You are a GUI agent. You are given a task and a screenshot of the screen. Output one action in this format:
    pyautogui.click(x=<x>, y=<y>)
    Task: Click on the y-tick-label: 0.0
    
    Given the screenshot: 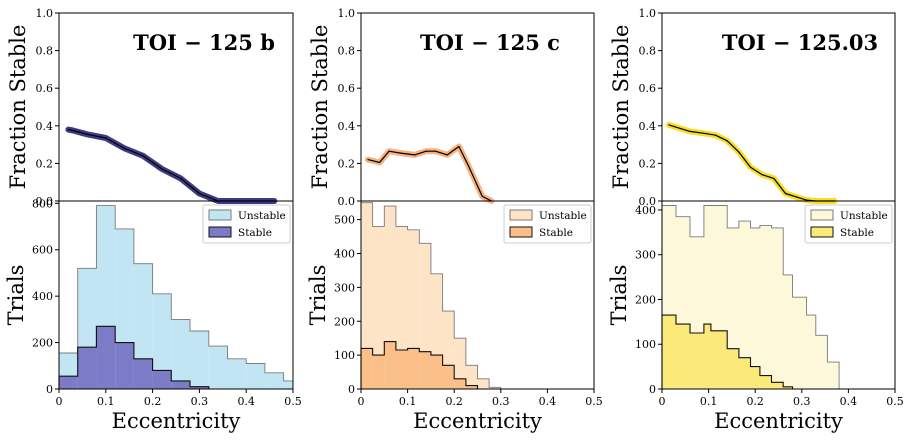 What is the action you would take?
    pyautogui.click(x=45, y=201)
    